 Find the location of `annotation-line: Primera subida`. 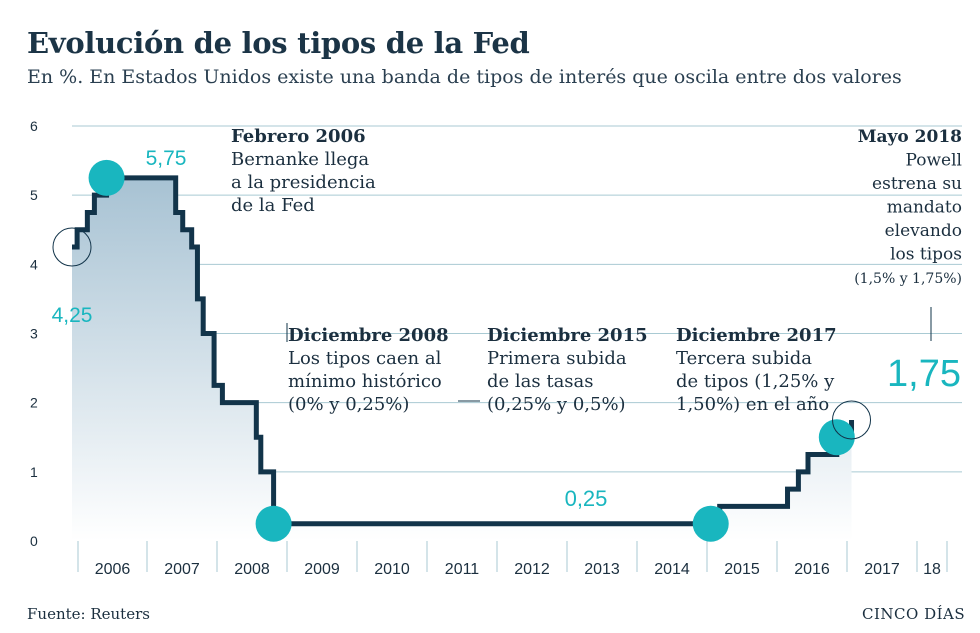

annotation-line: Primera subida is located at coordinates (557, 358).